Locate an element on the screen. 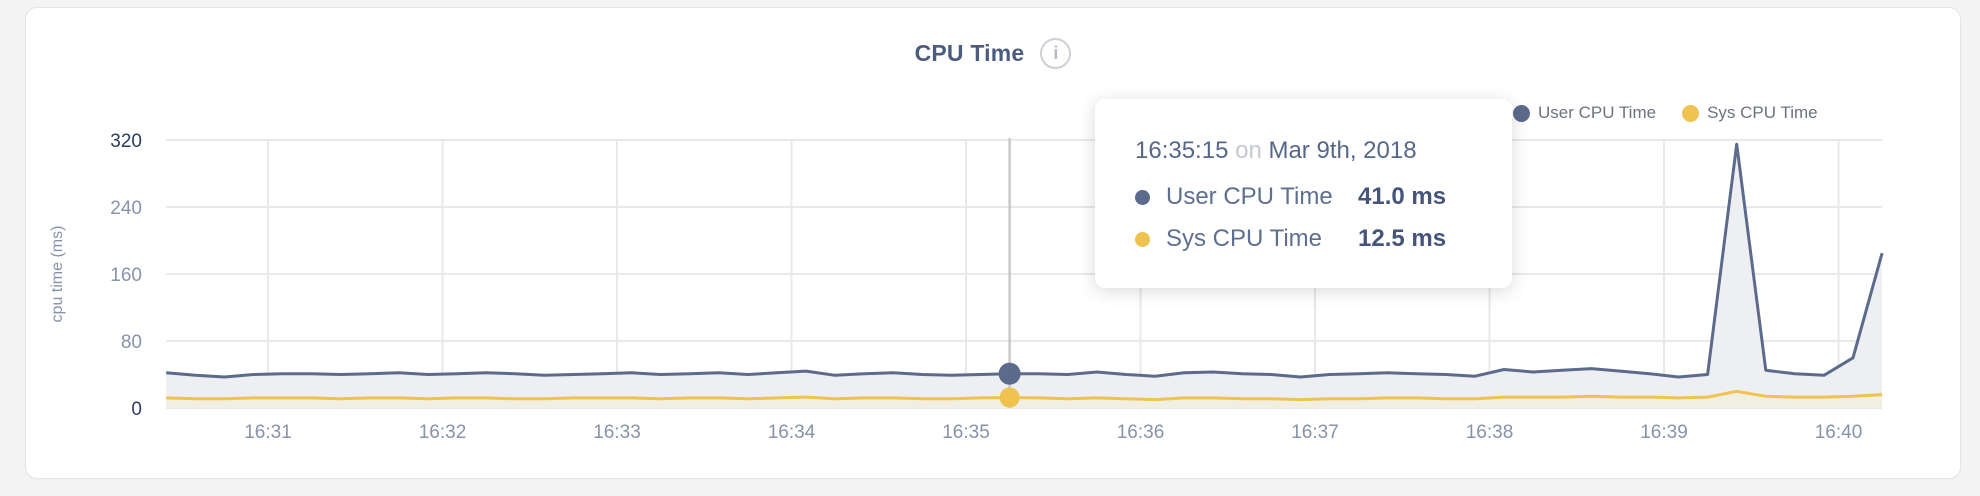 This screenshot has height=496, width=1980. tooltip-header: 16:35:15 on Mar 9th, 2018 is located at coordinates (1308, 151).